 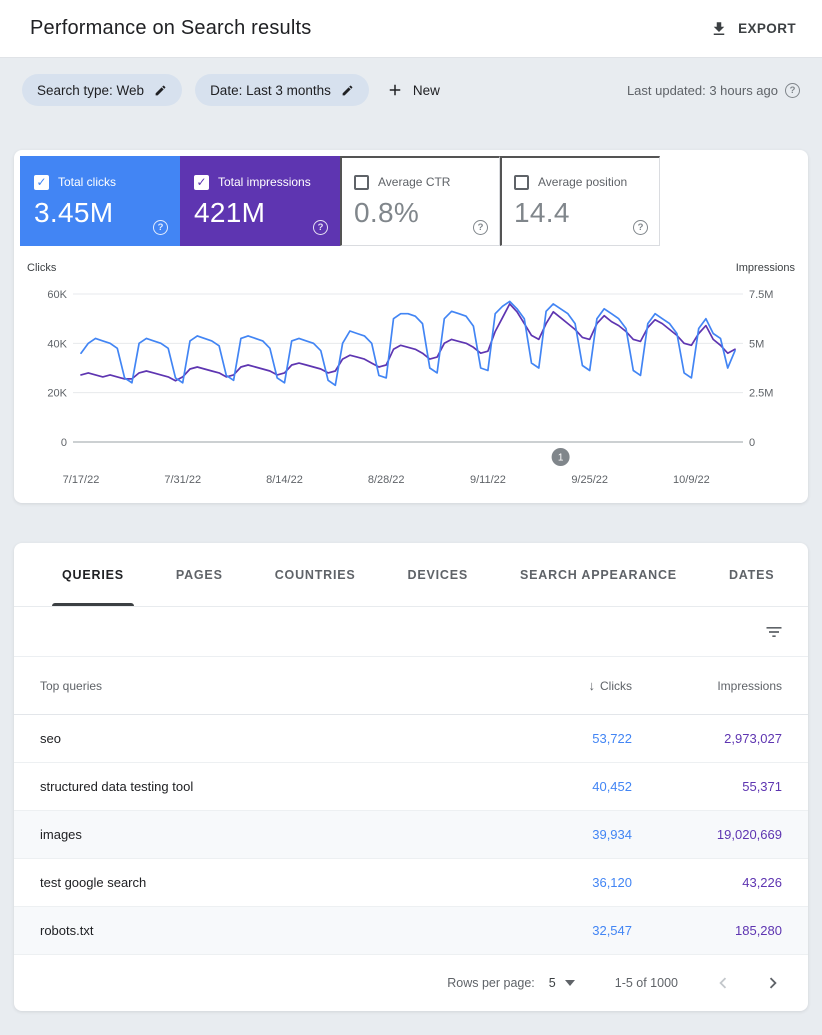 I want to click on metric-value: 0.8%, so click(x=387, y=212).